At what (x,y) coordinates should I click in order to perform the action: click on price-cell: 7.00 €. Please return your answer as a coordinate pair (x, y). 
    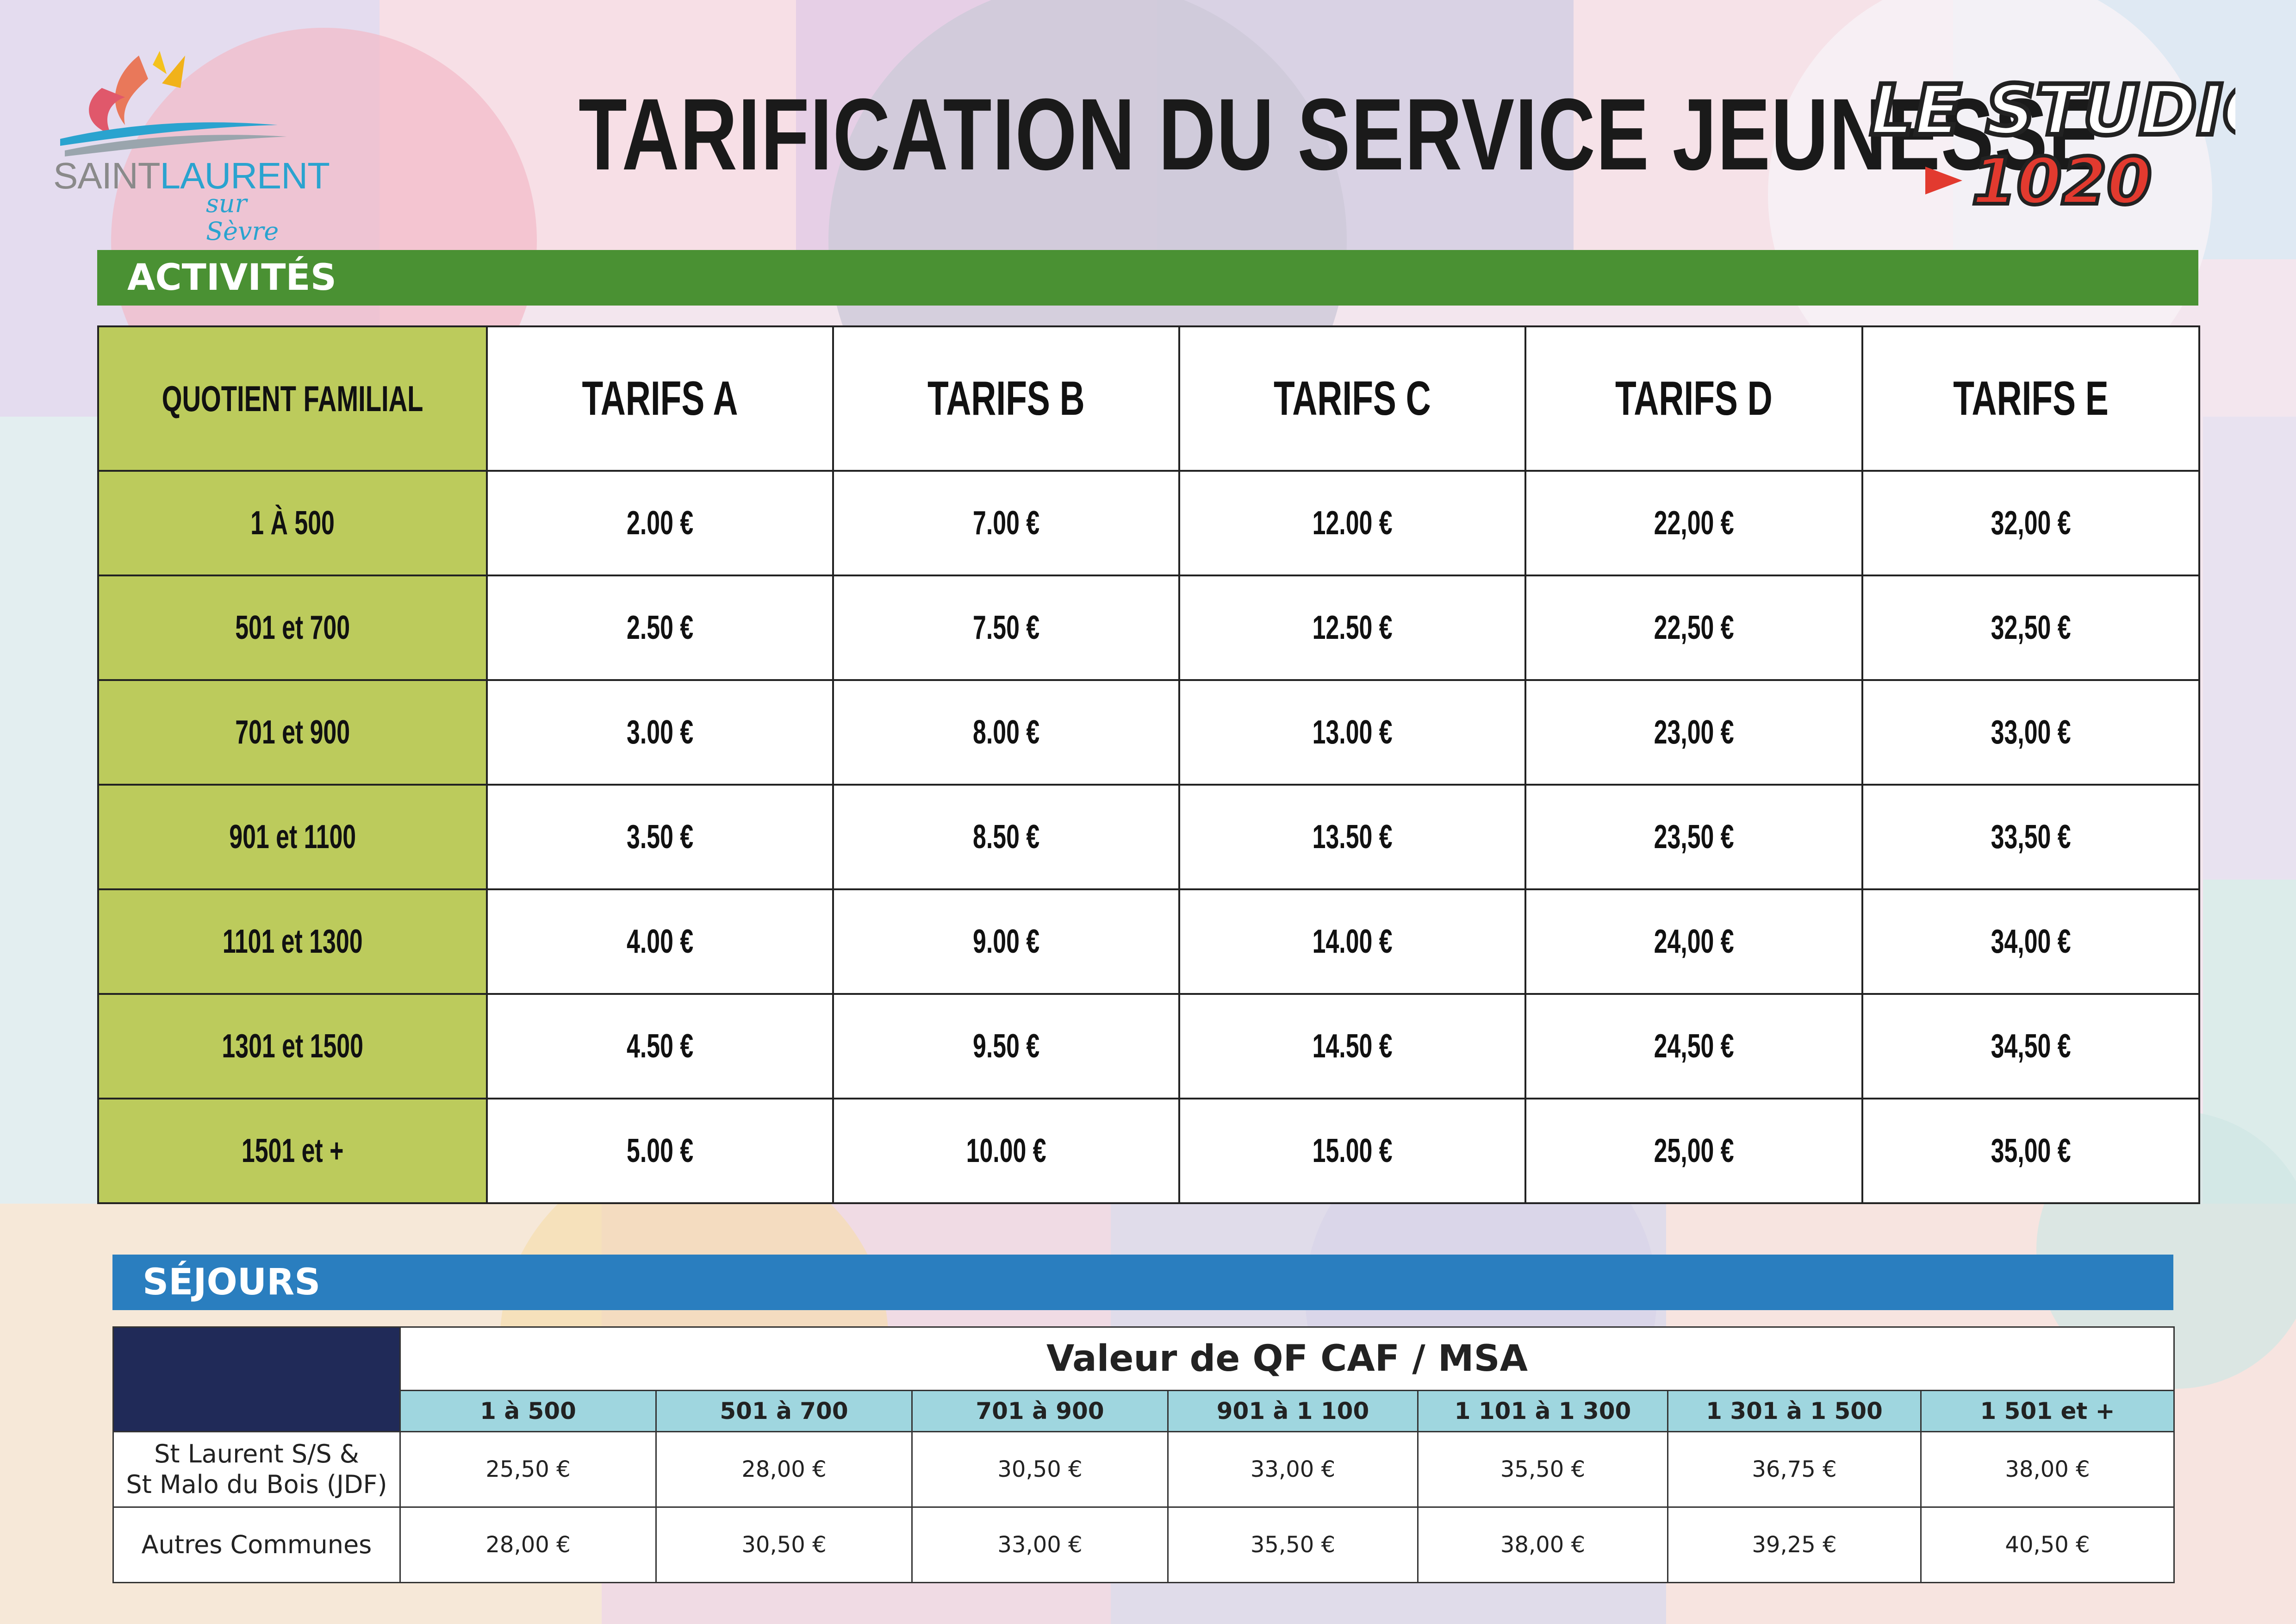
    Looking at the image, I should click on (1006, 523).